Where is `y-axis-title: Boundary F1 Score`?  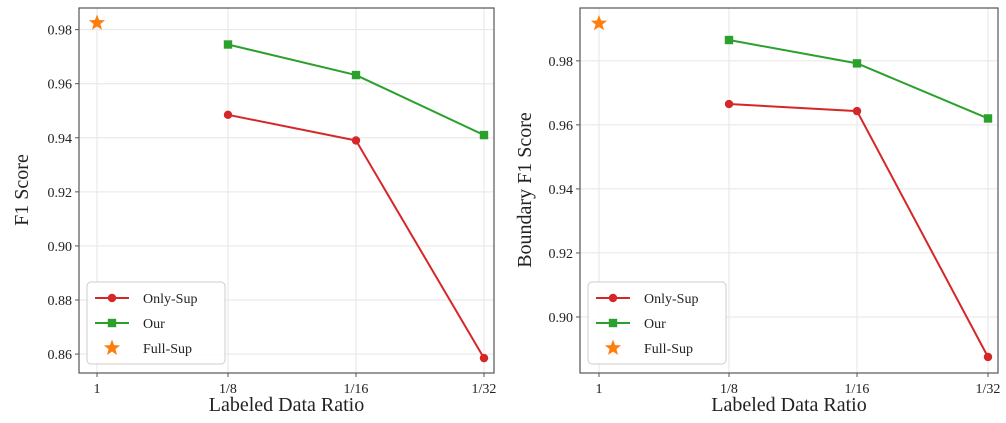
y-axis-title: Boundary F1 Score is located at coordinates (525, 190).